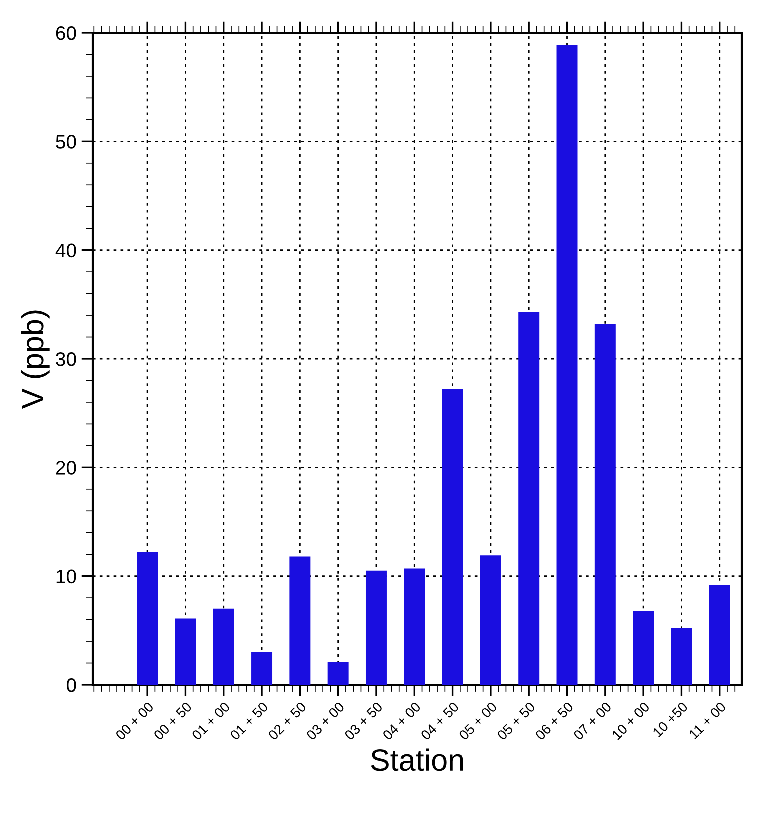 This screenshot has height=827, width=766. I want to click on x-tick-label: 01 + 50, so click(249, 721).